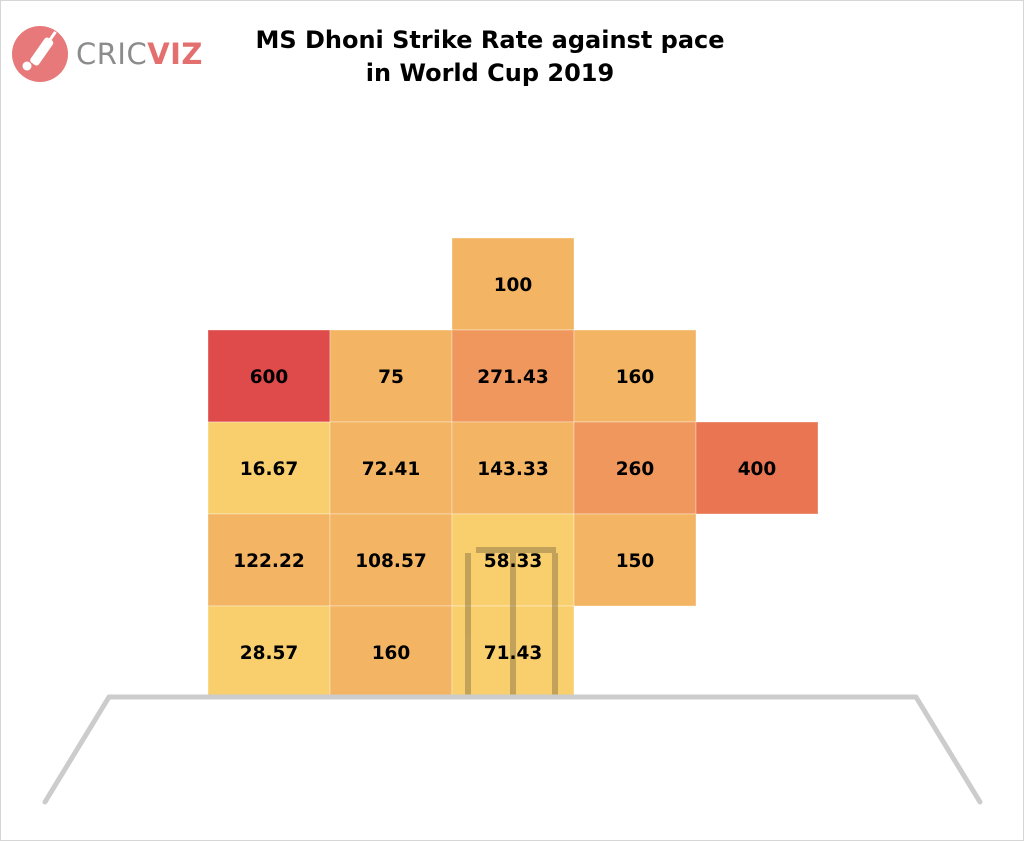 The image size is (1024, 841). Describe the element at coordinates (175, 54) in the screenshot. I see `brand-suffix: VIZ` at that location.